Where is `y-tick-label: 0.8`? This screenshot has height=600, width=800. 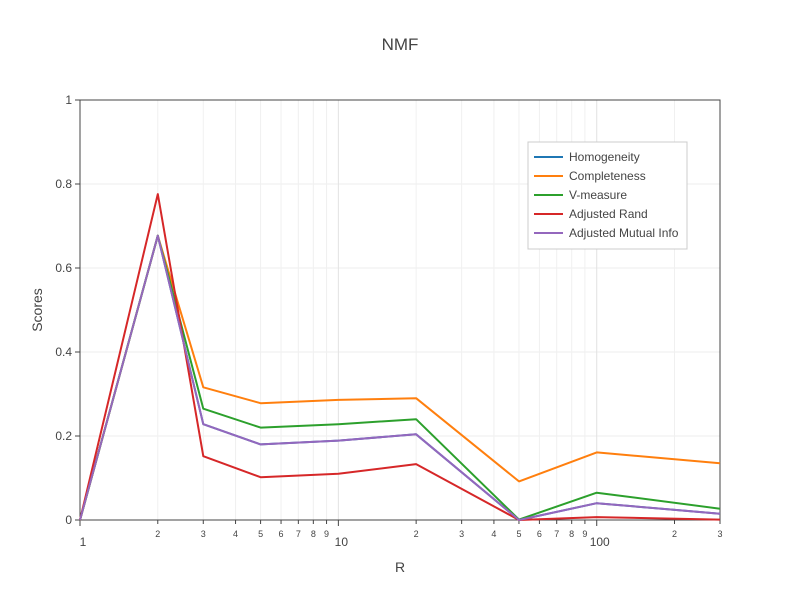
y-tick-label: 0.8 is located at coordinates (63, 184).